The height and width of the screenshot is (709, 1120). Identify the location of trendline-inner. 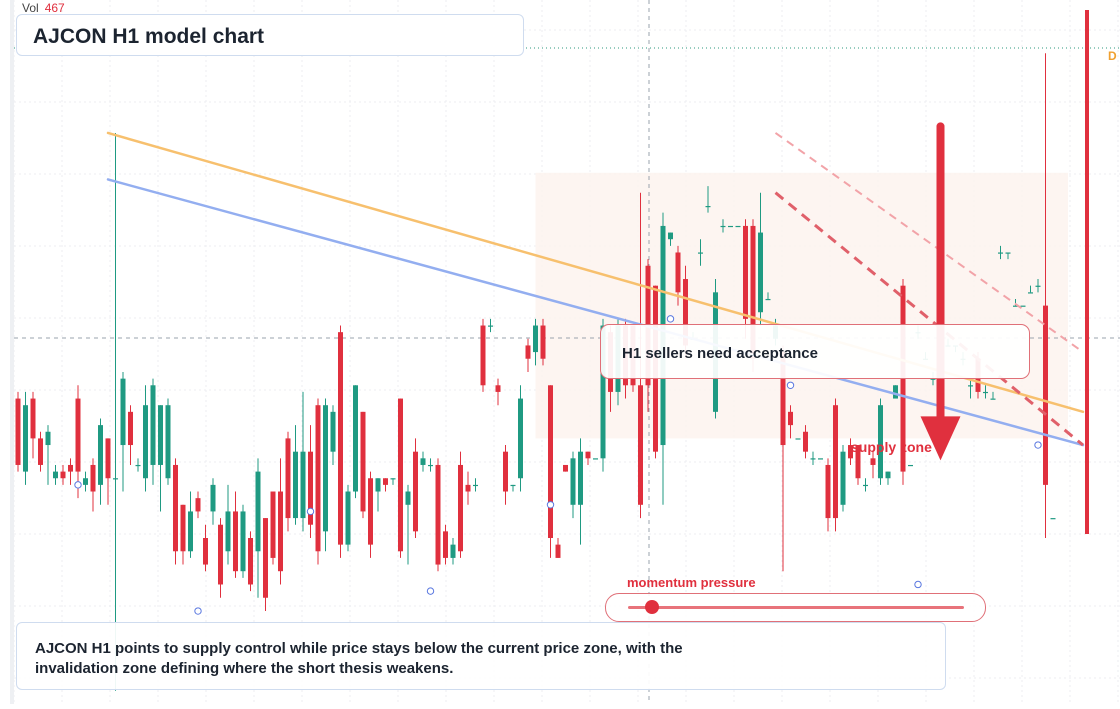
(929, 319).